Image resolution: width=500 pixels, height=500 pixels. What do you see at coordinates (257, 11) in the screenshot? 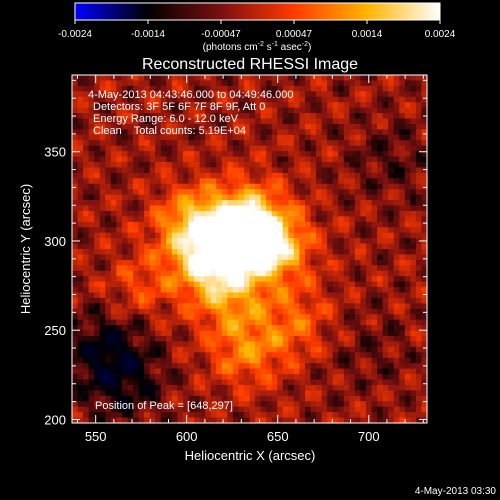
I see `colorbar-gradient` at bounding box center [257, 11].